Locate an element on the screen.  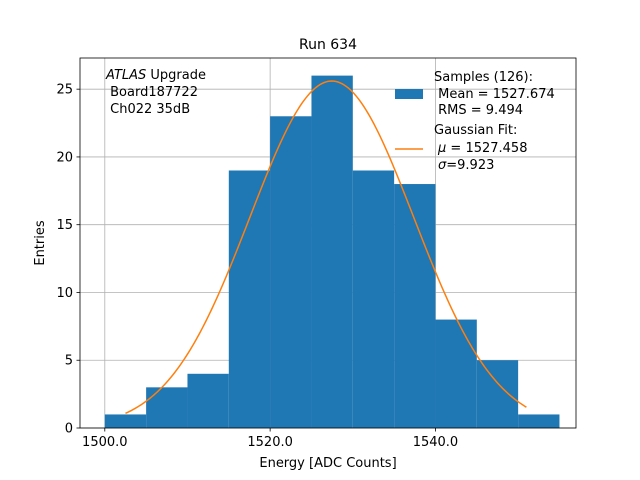
mu-value: = 1527.458 is located at coordinates (486, 148).